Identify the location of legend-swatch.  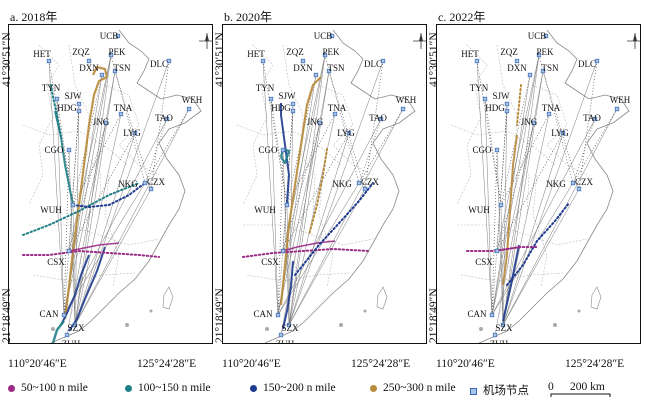
(128, 388).